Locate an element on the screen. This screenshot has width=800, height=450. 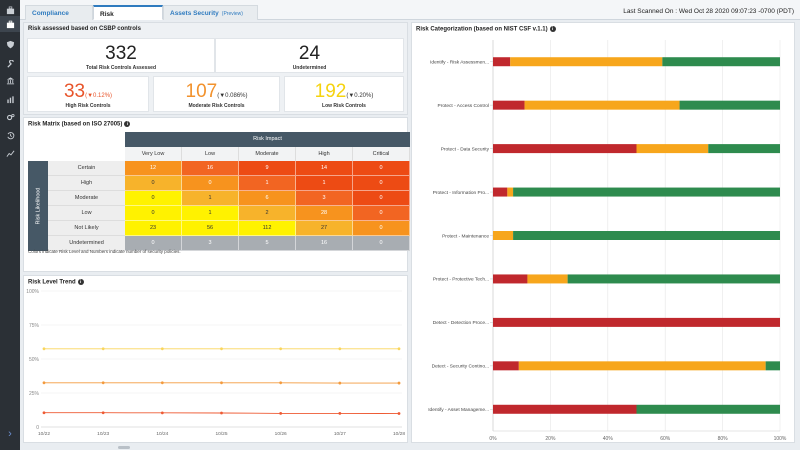
y-tick-label: 100% is located at coordinates (32, 292).